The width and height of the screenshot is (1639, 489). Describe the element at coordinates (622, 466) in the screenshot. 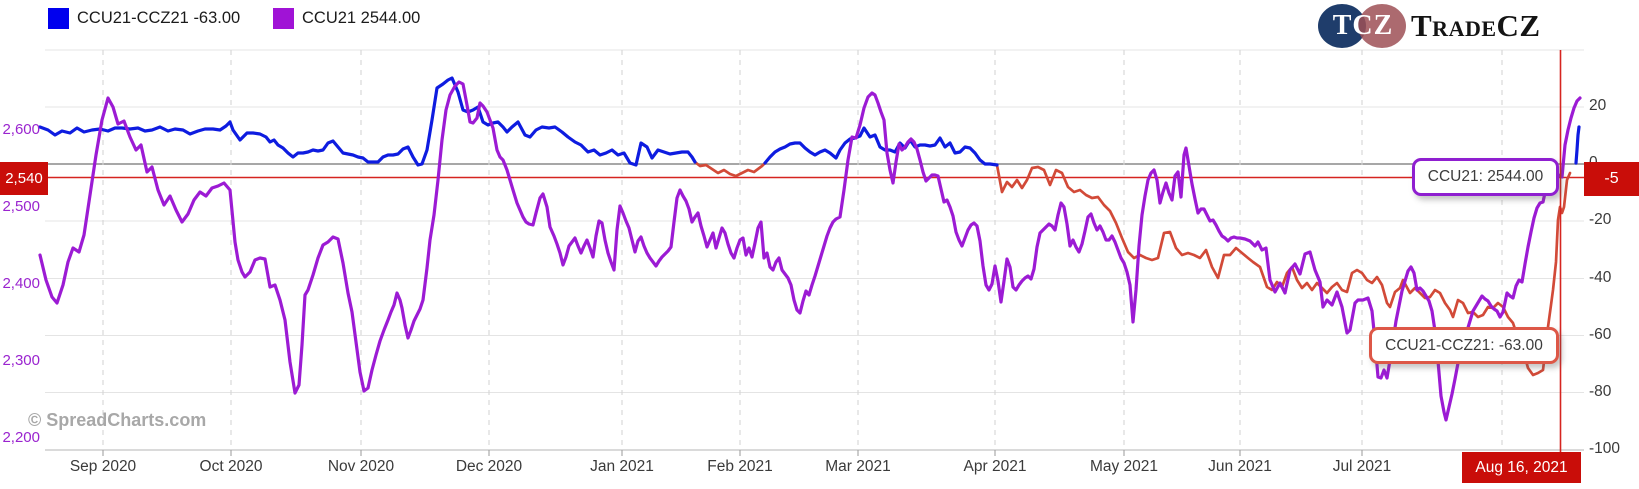

I see `x-axis-tick-label: Jan 2021` at that location.